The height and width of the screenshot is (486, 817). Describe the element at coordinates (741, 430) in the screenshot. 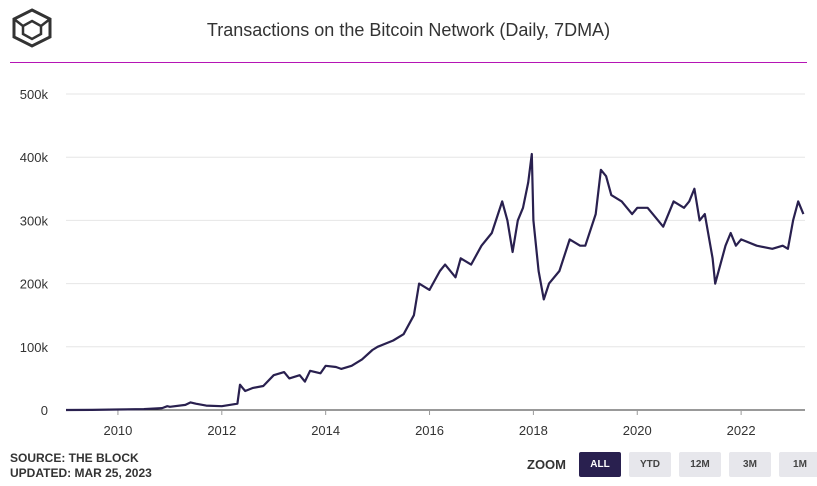

I see `x-tick-label: 2022` at that location.